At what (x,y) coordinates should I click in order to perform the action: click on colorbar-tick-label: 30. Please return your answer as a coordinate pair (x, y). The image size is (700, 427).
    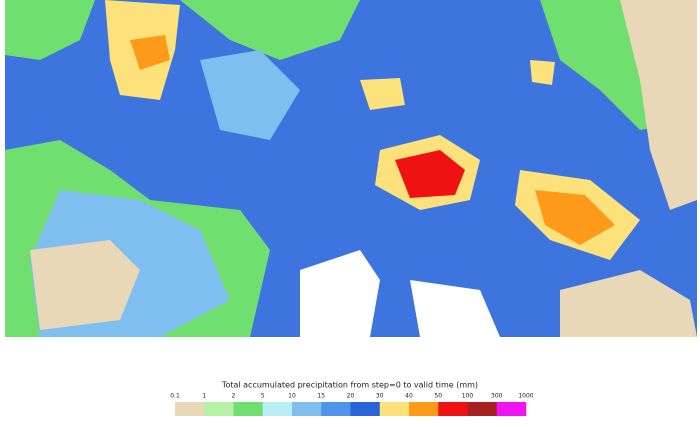
    Looking at the image, I should click on (380, 396).